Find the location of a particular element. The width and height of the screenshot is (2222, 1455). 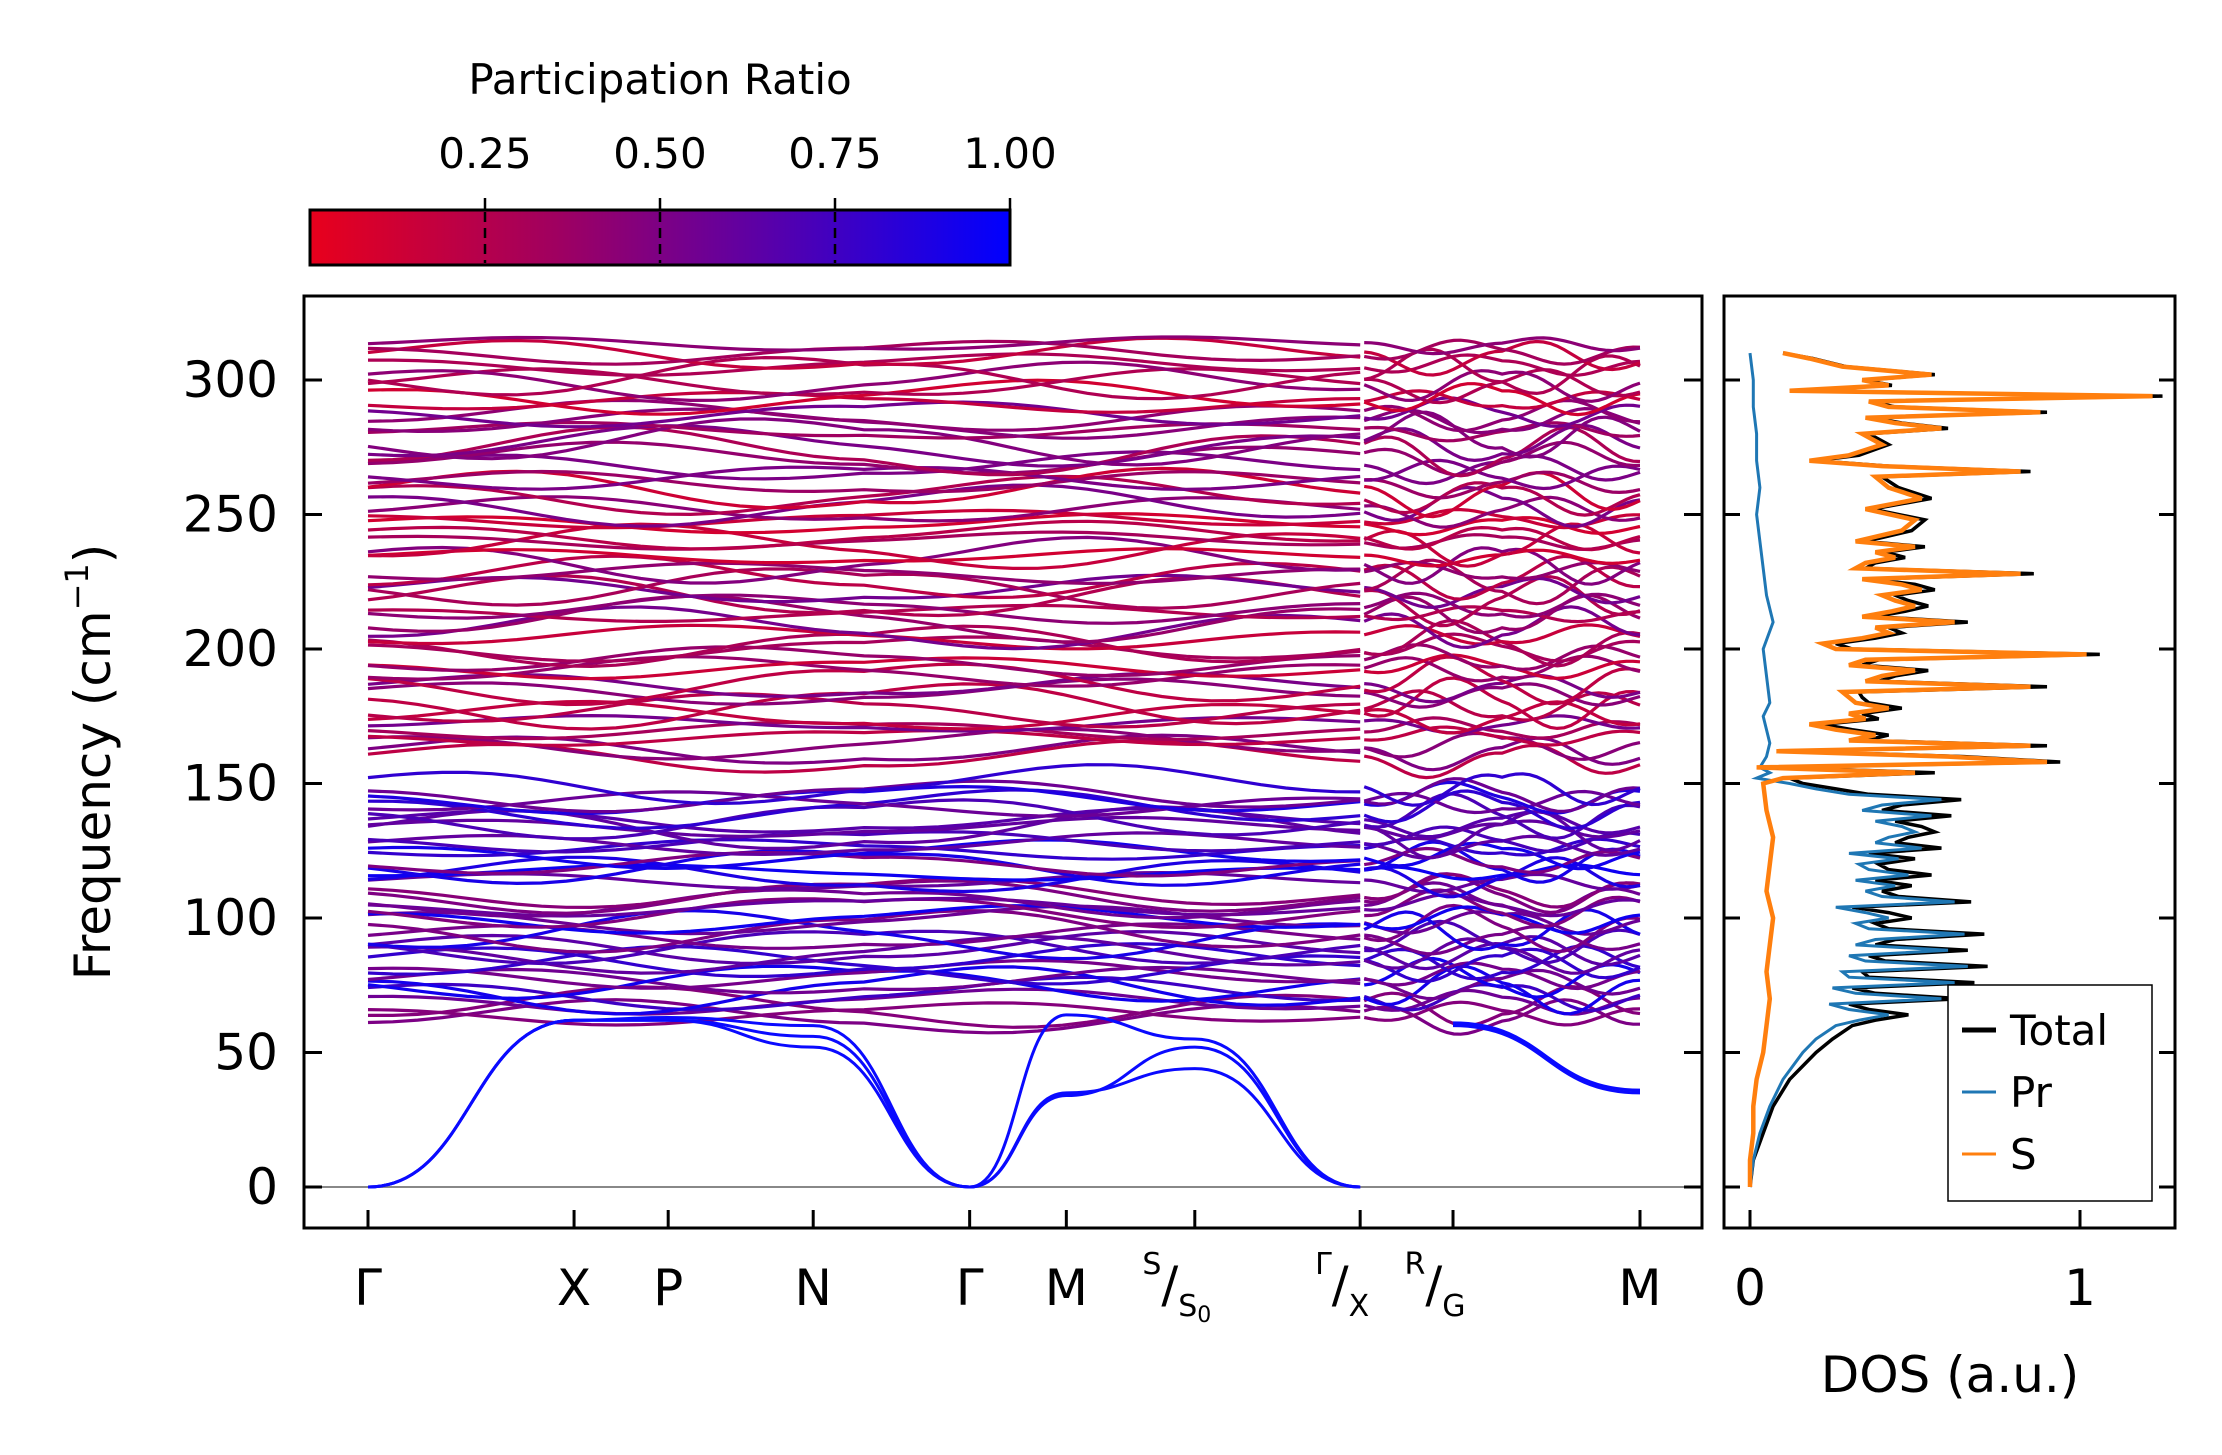

x-tick-label: Γ/X is located at coordinates (1342, 1285).